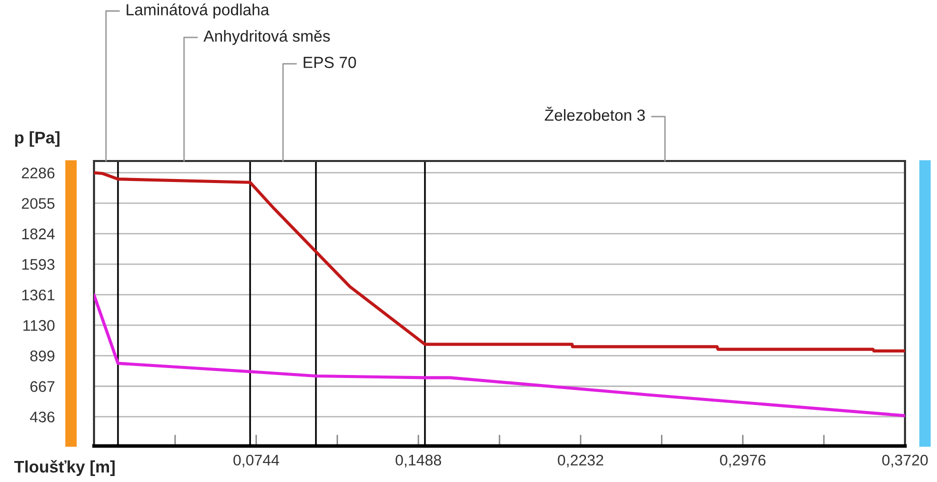 The image size is (937, 482). I want to click on y-tick-label: 899, so click(42, 356).